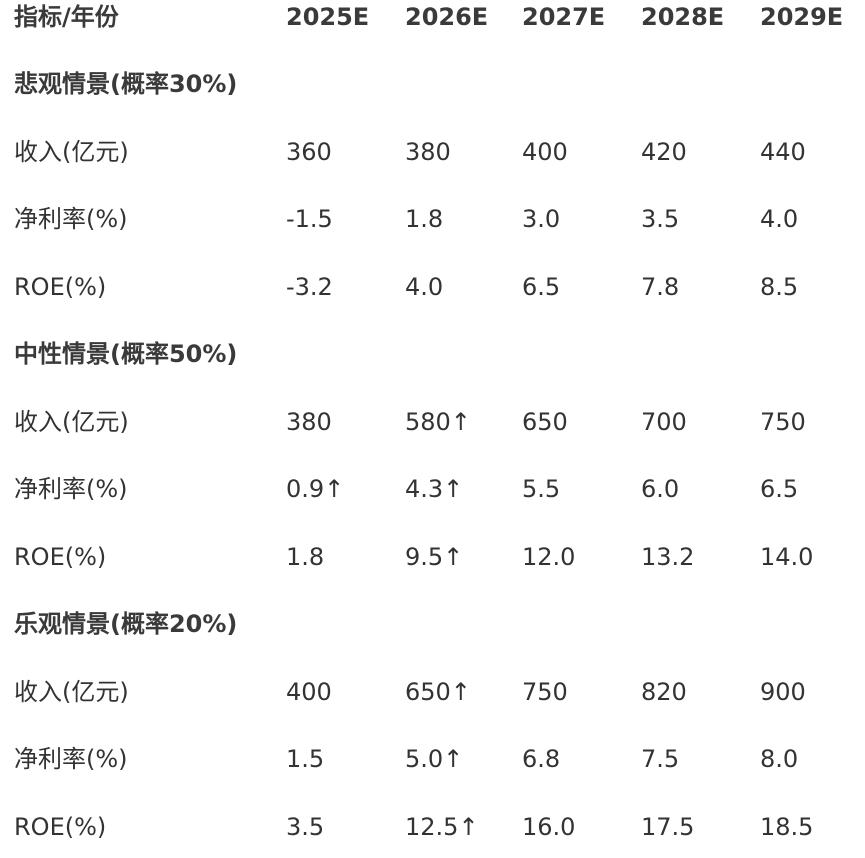 This screenshot has height=858, width=865. Describe the element at coordinates (664, 152) in the screenshot. I see `table-cell: 420` at that location.